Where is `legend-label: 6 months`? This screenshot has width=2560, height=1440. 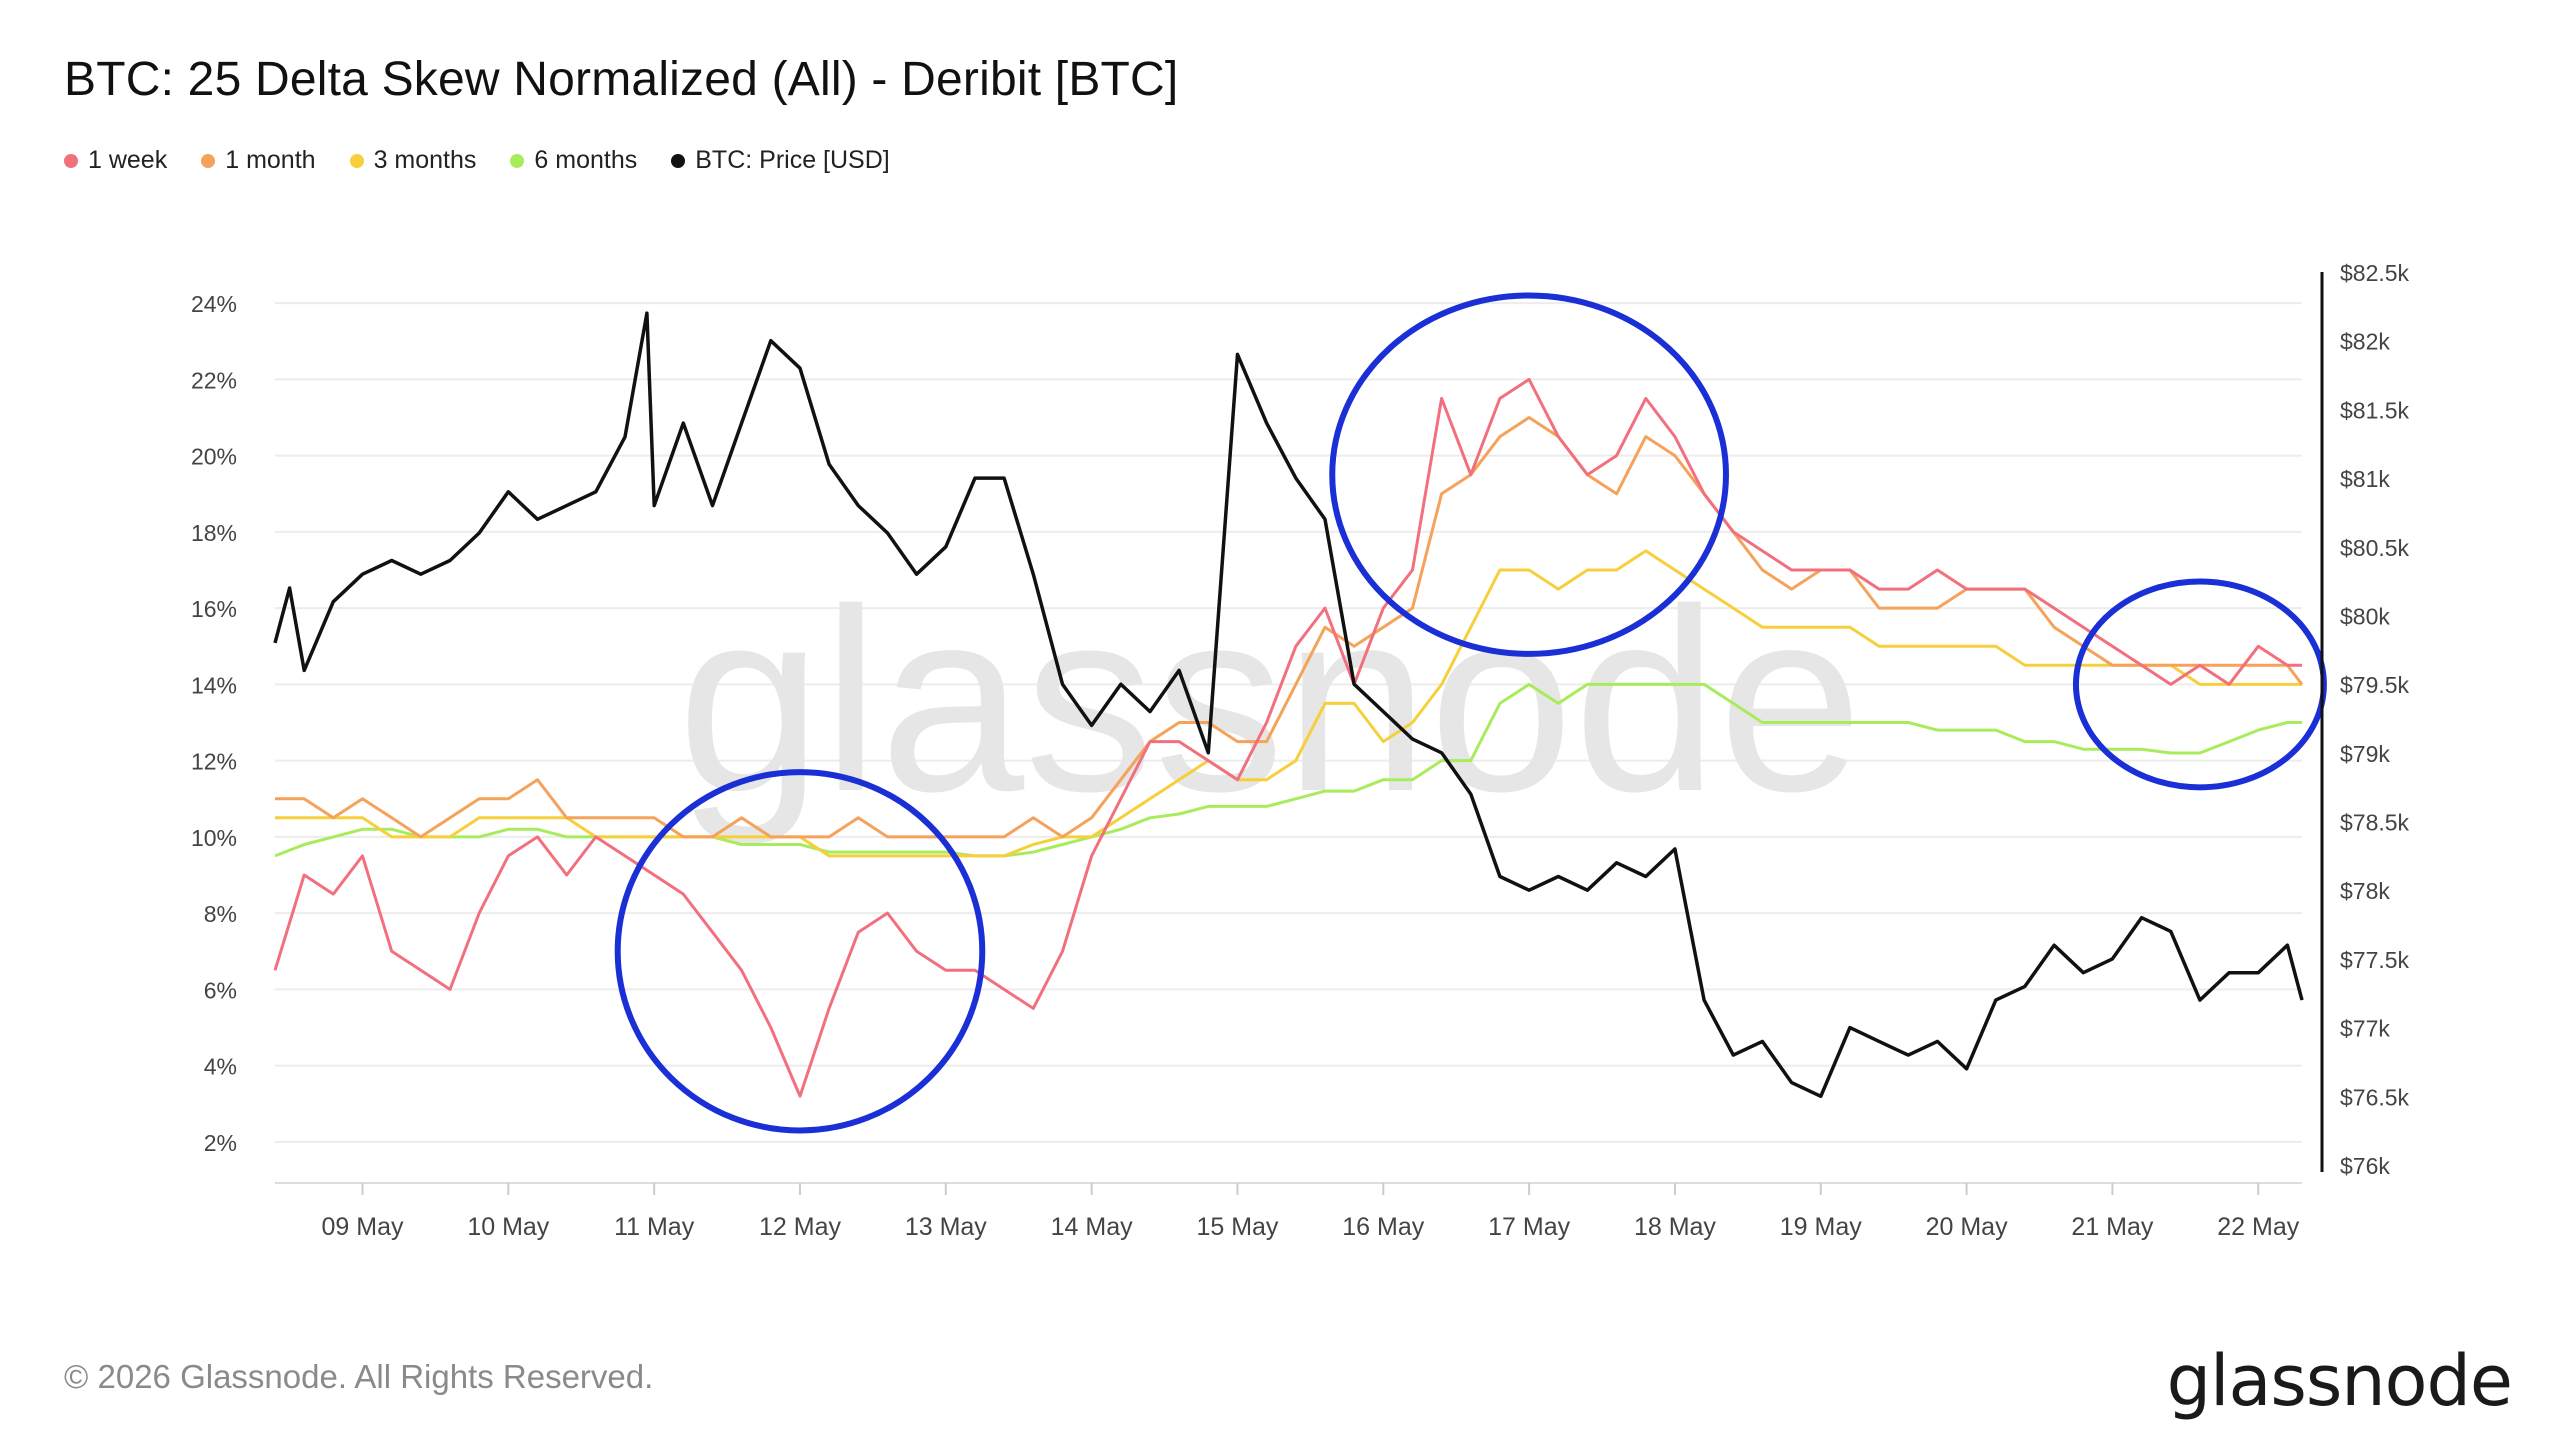 legend-label: 6 months is located at coordinates (586, 160).